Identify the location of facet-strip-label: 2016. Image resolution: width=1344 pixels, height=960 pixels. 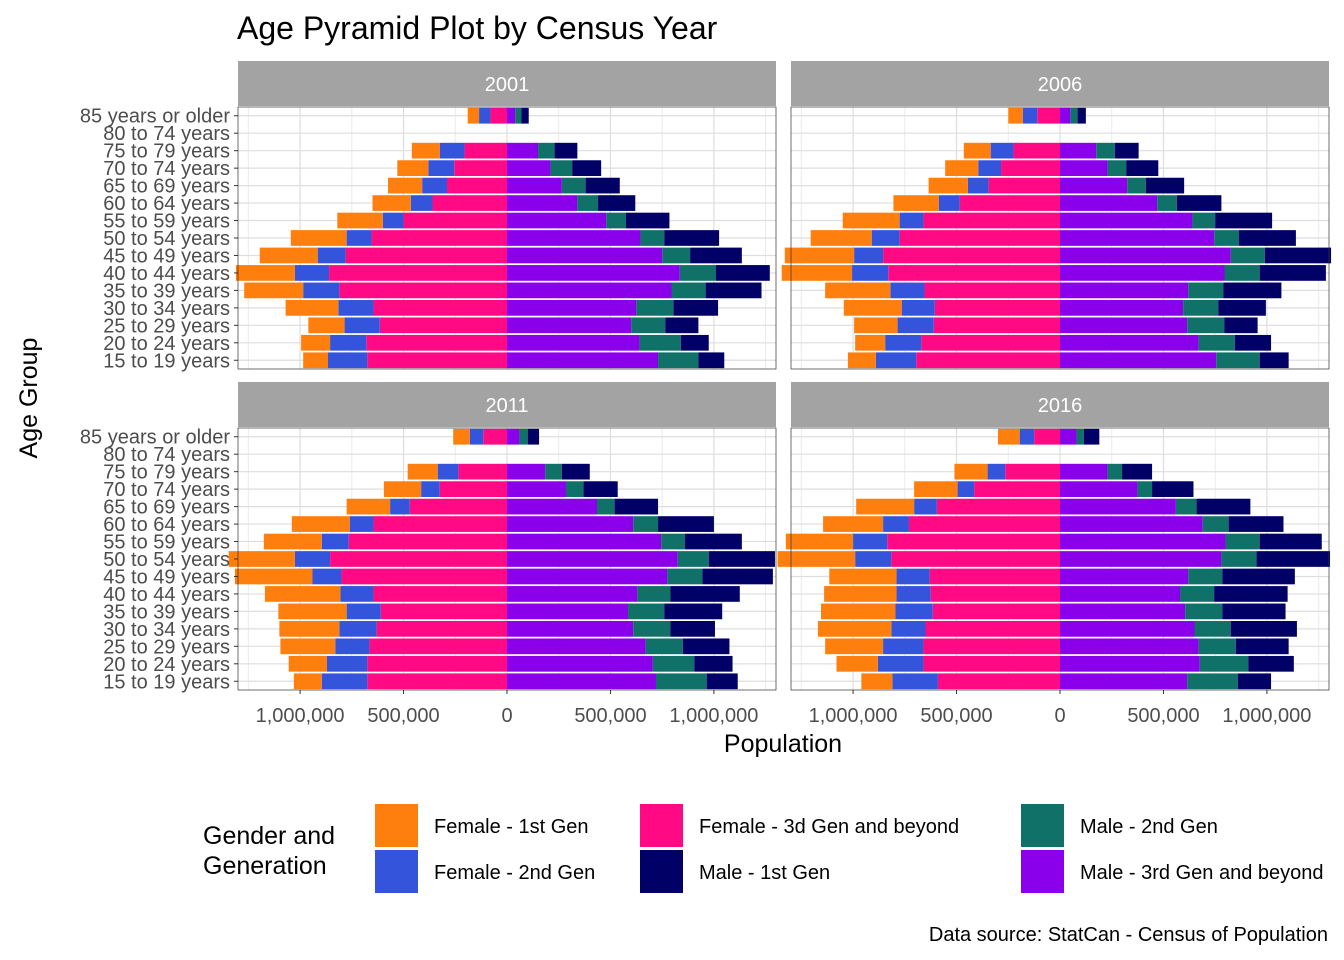
(1060, 406).